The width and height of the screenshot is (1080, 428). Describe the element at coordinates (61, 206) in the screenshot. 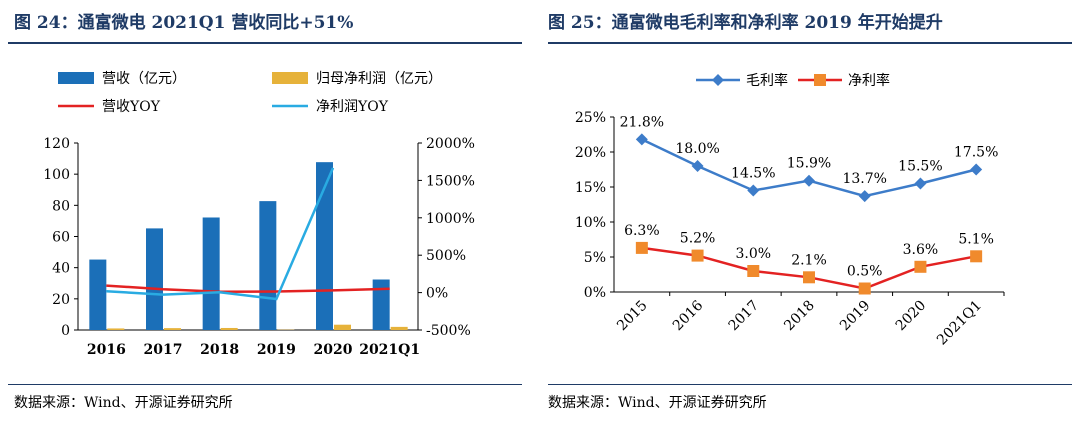

I see `y-tick-label: 80` at that location.